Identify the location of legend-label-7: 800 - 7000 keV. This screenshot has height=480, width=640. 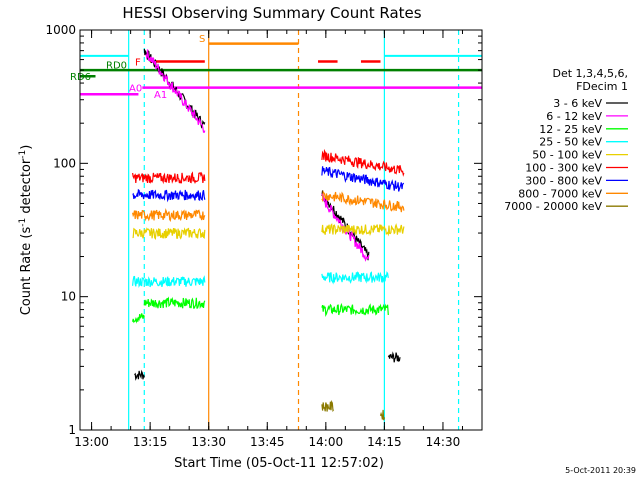
(560, 193).